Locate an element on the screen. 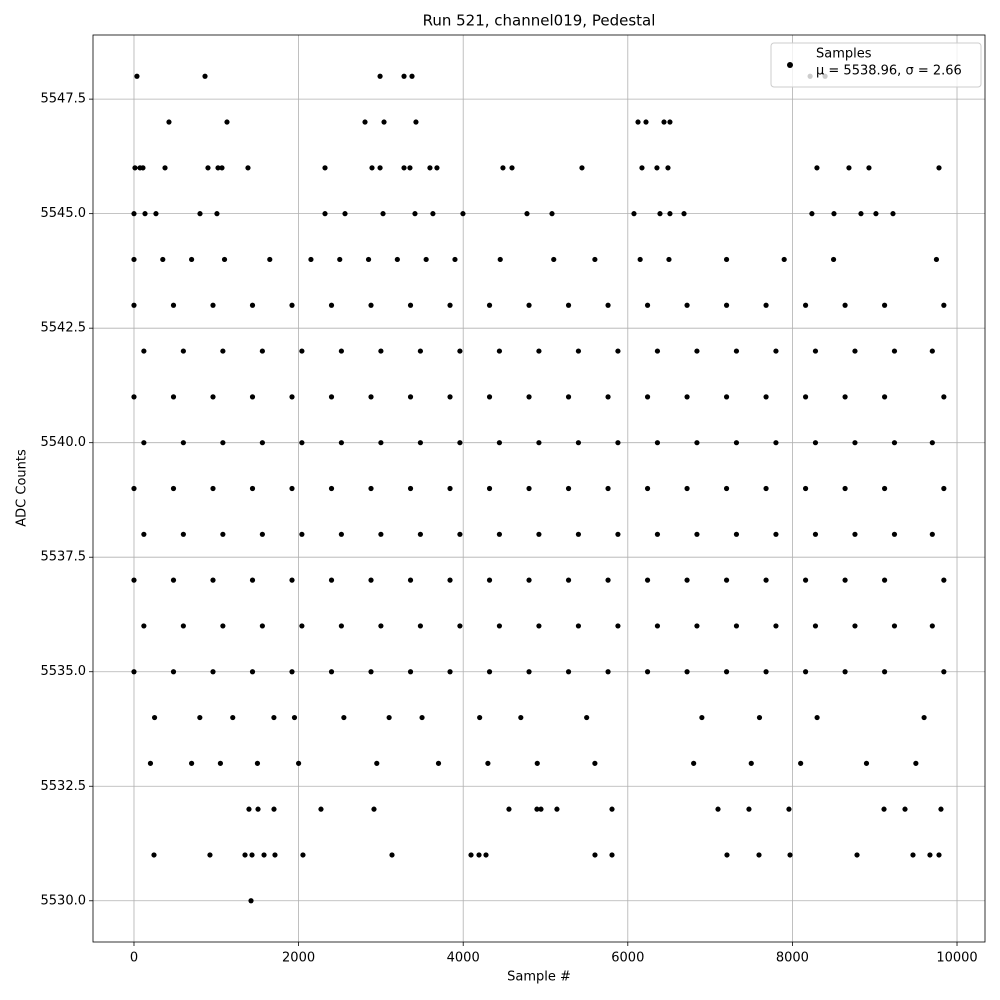 The width and height of the screenshot is (1000, 1000). x-tick-label: 10000 is located at coordinates (956, 958).